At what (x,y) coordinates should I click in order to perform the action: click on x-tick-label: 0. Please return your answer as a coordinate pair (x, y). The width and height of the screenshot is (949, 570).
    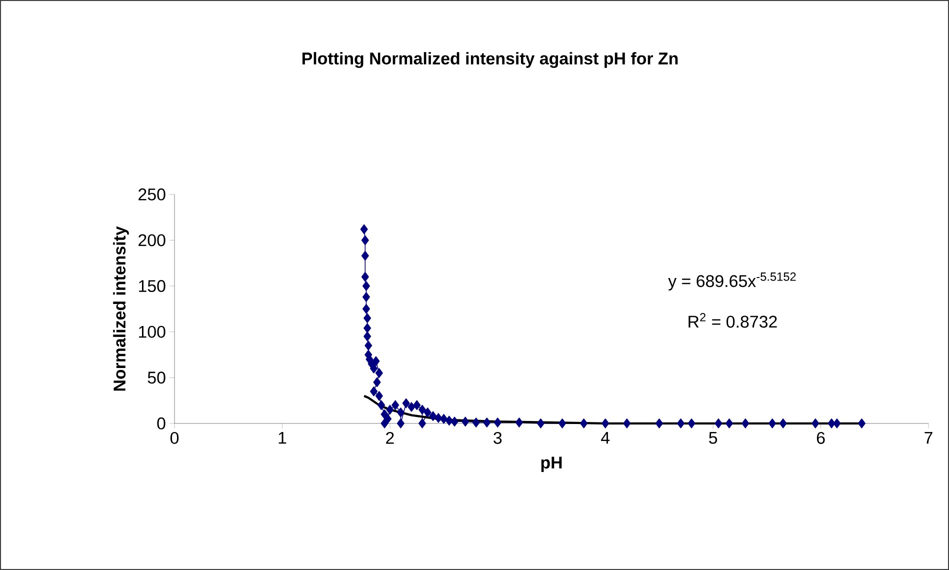
    Looking at the image, I should click on (174, 438).